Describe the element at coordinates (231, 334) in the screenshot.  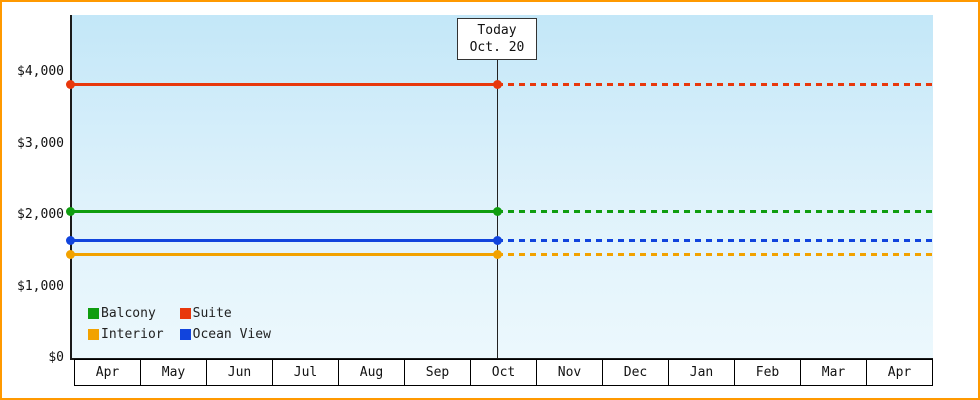
I see `legend-label-ocean-view: Ocean View` at that location.